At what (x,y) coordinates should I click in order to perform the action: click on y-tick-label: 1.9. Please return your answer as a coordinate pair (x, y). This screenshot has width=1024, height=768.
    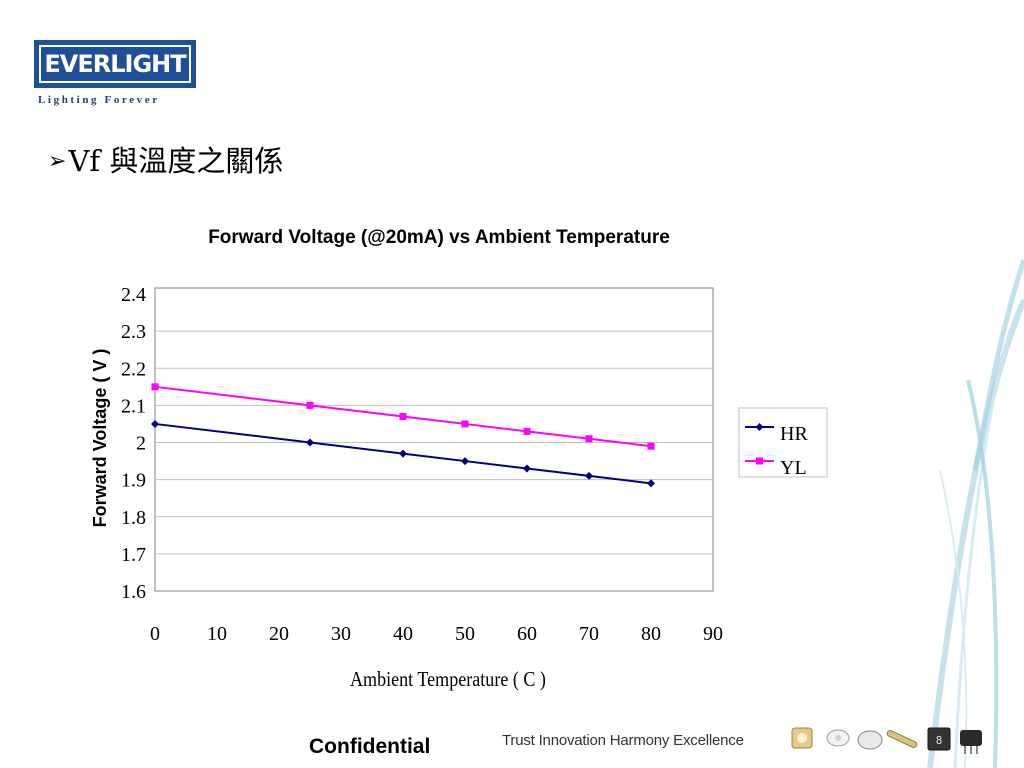
    Looking at the image, I should click on (133, 481).